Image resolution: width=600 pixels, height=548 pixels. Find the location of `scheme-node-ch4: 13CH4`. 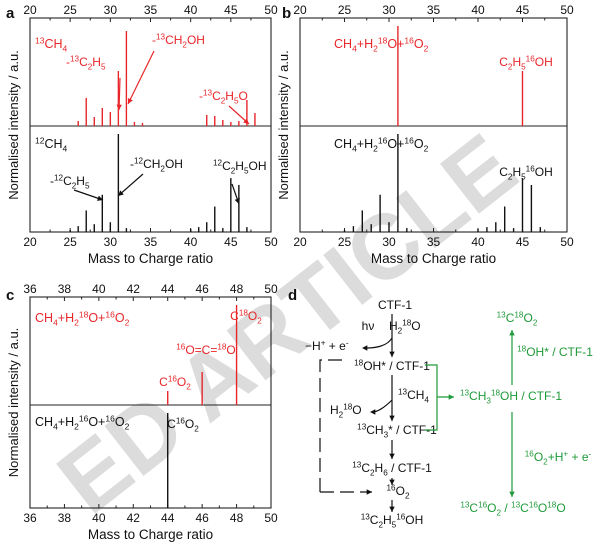

scheme-node-ch4: 13CH4 is located at coordinates (413, 395).